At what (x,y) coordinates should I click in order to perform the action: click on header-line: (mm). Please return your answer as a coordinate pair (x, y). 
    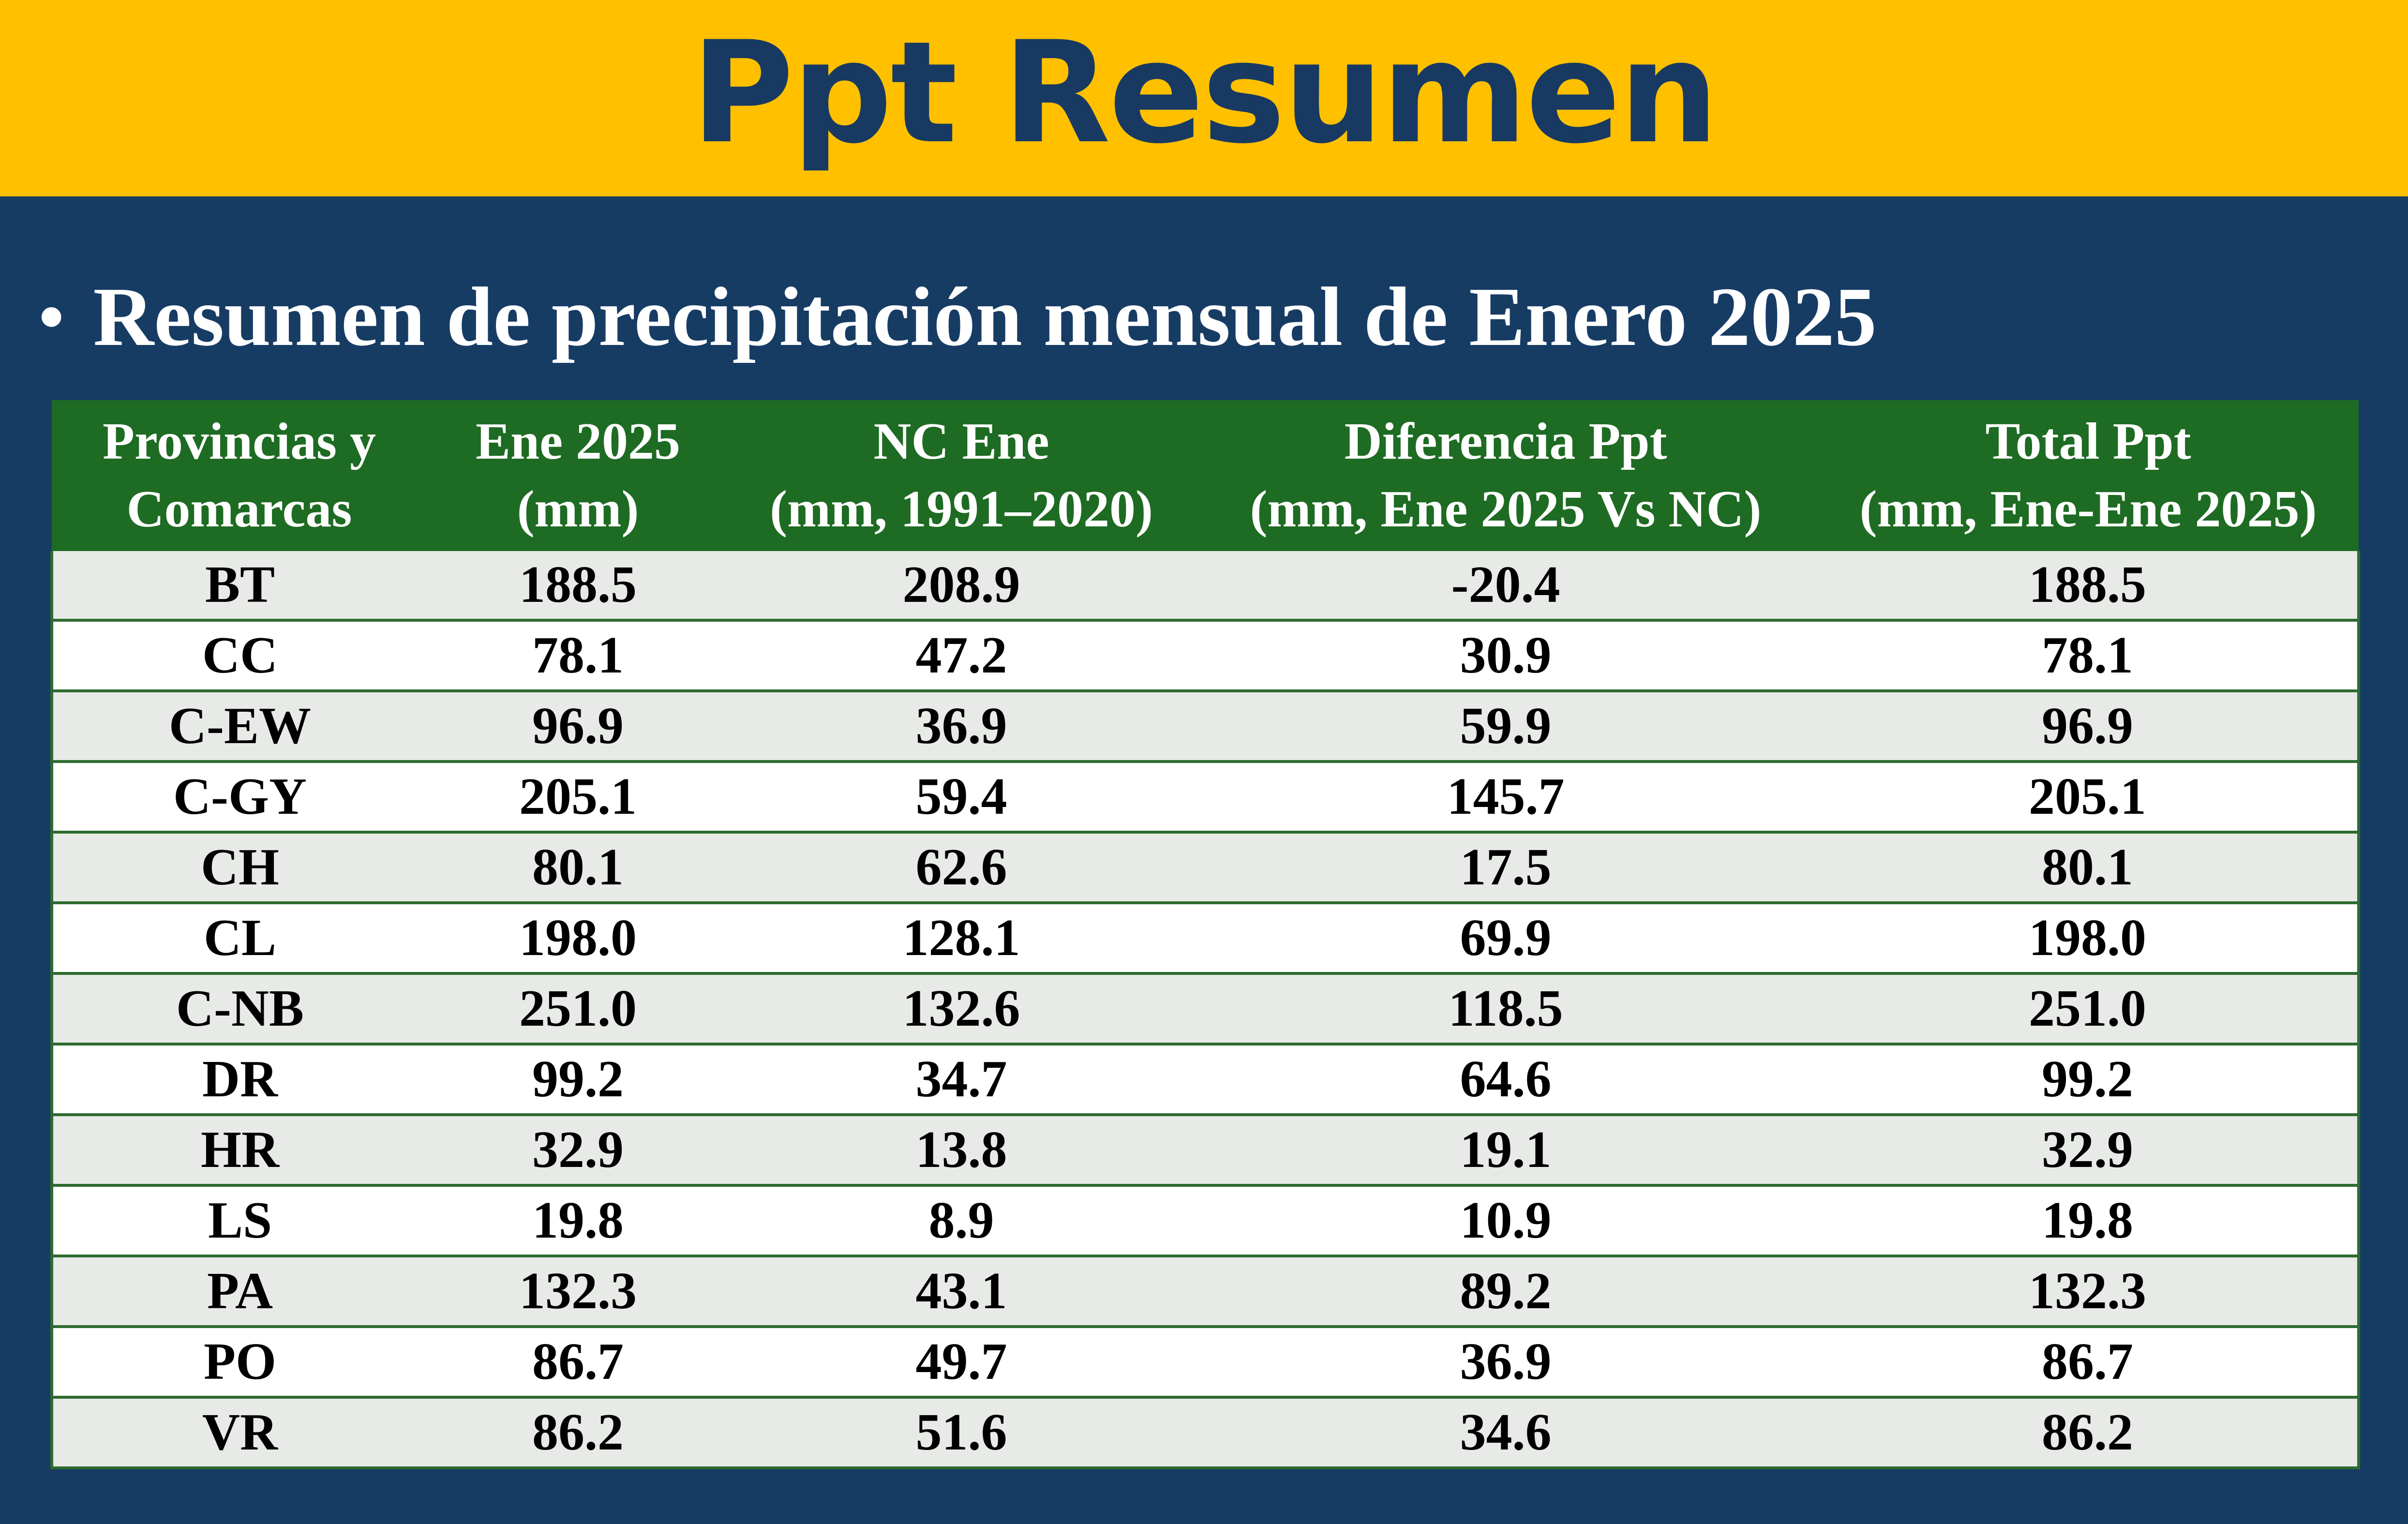
    Looking at the image, I should click on (578, 509).